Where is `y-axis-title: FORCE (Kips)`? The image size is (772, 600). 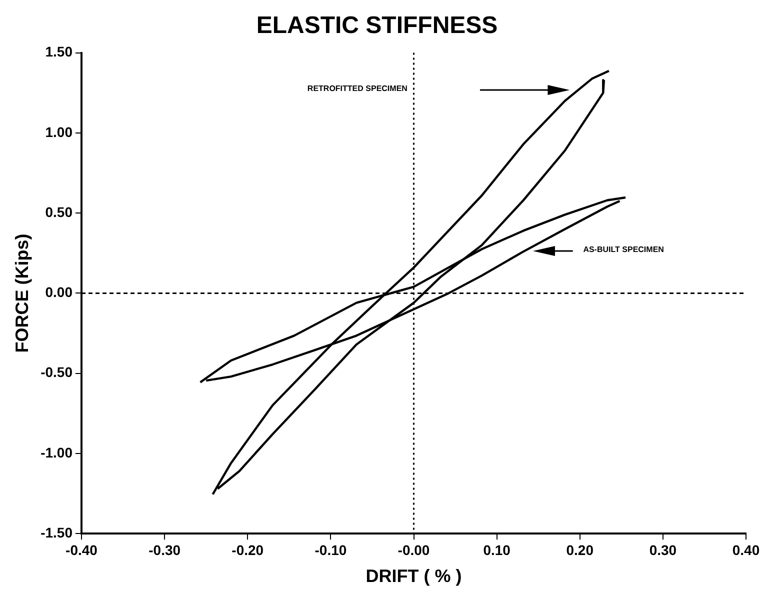
y-axis-title: FORCE (Kips) is located at coordinates (22, 293).